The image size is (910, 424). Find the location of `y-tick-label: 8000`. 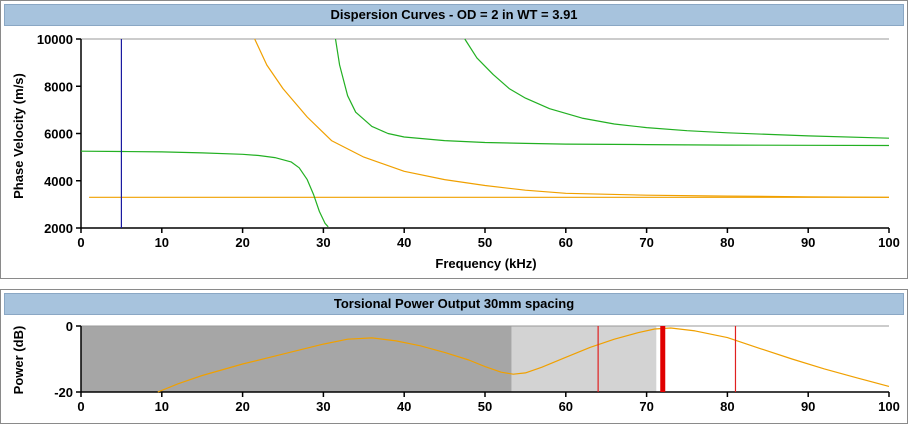

y-tick-label: 8000 is located at coordinates (58, 86).